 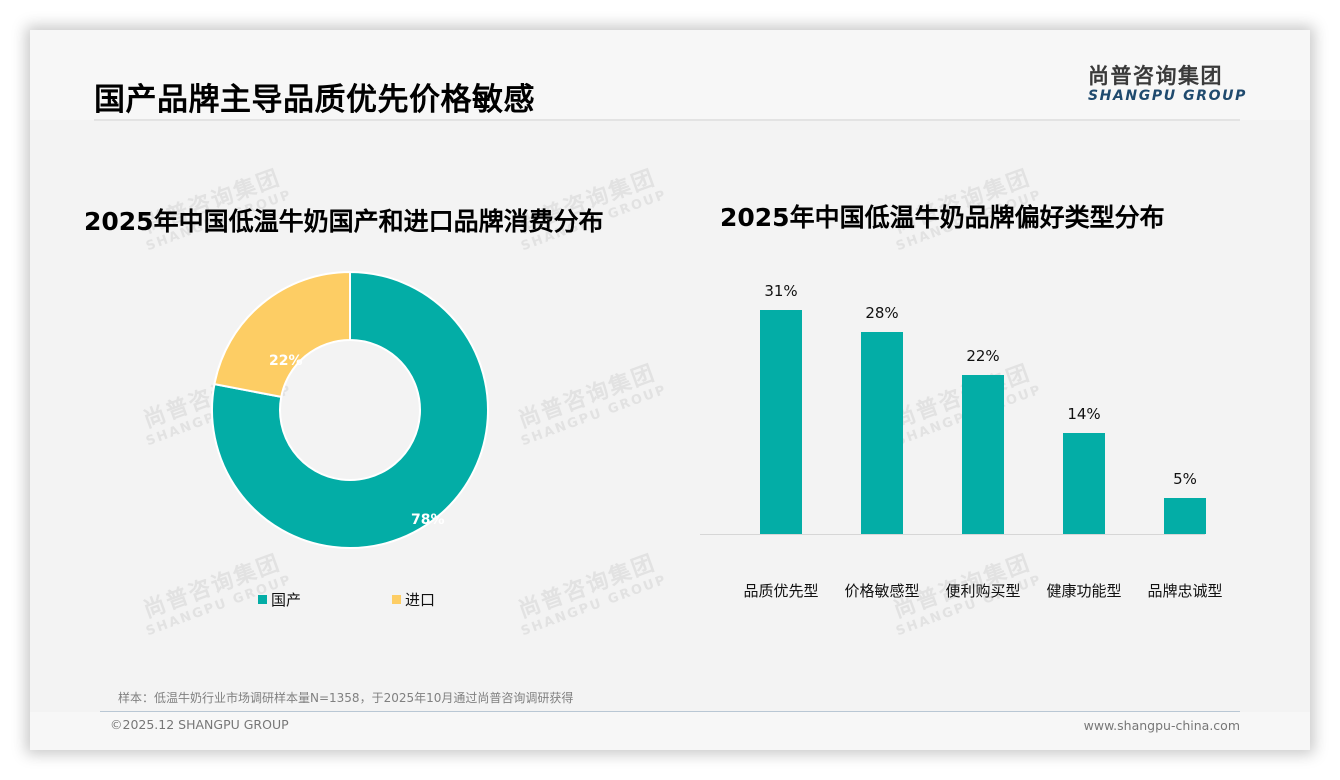 I want to click on legend-item-domestic: 国产, so click(x=279, y=599).